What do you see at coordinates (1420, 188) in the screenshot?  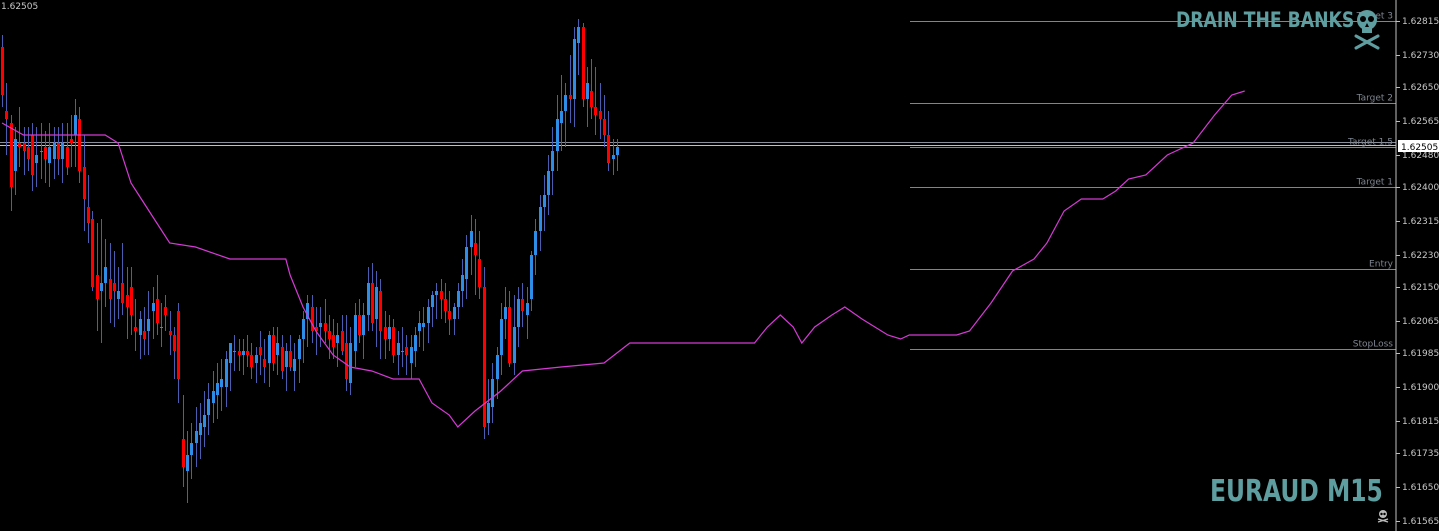 I see `axis-tick-label: 1.62400` at bounding box center [1420, 188].